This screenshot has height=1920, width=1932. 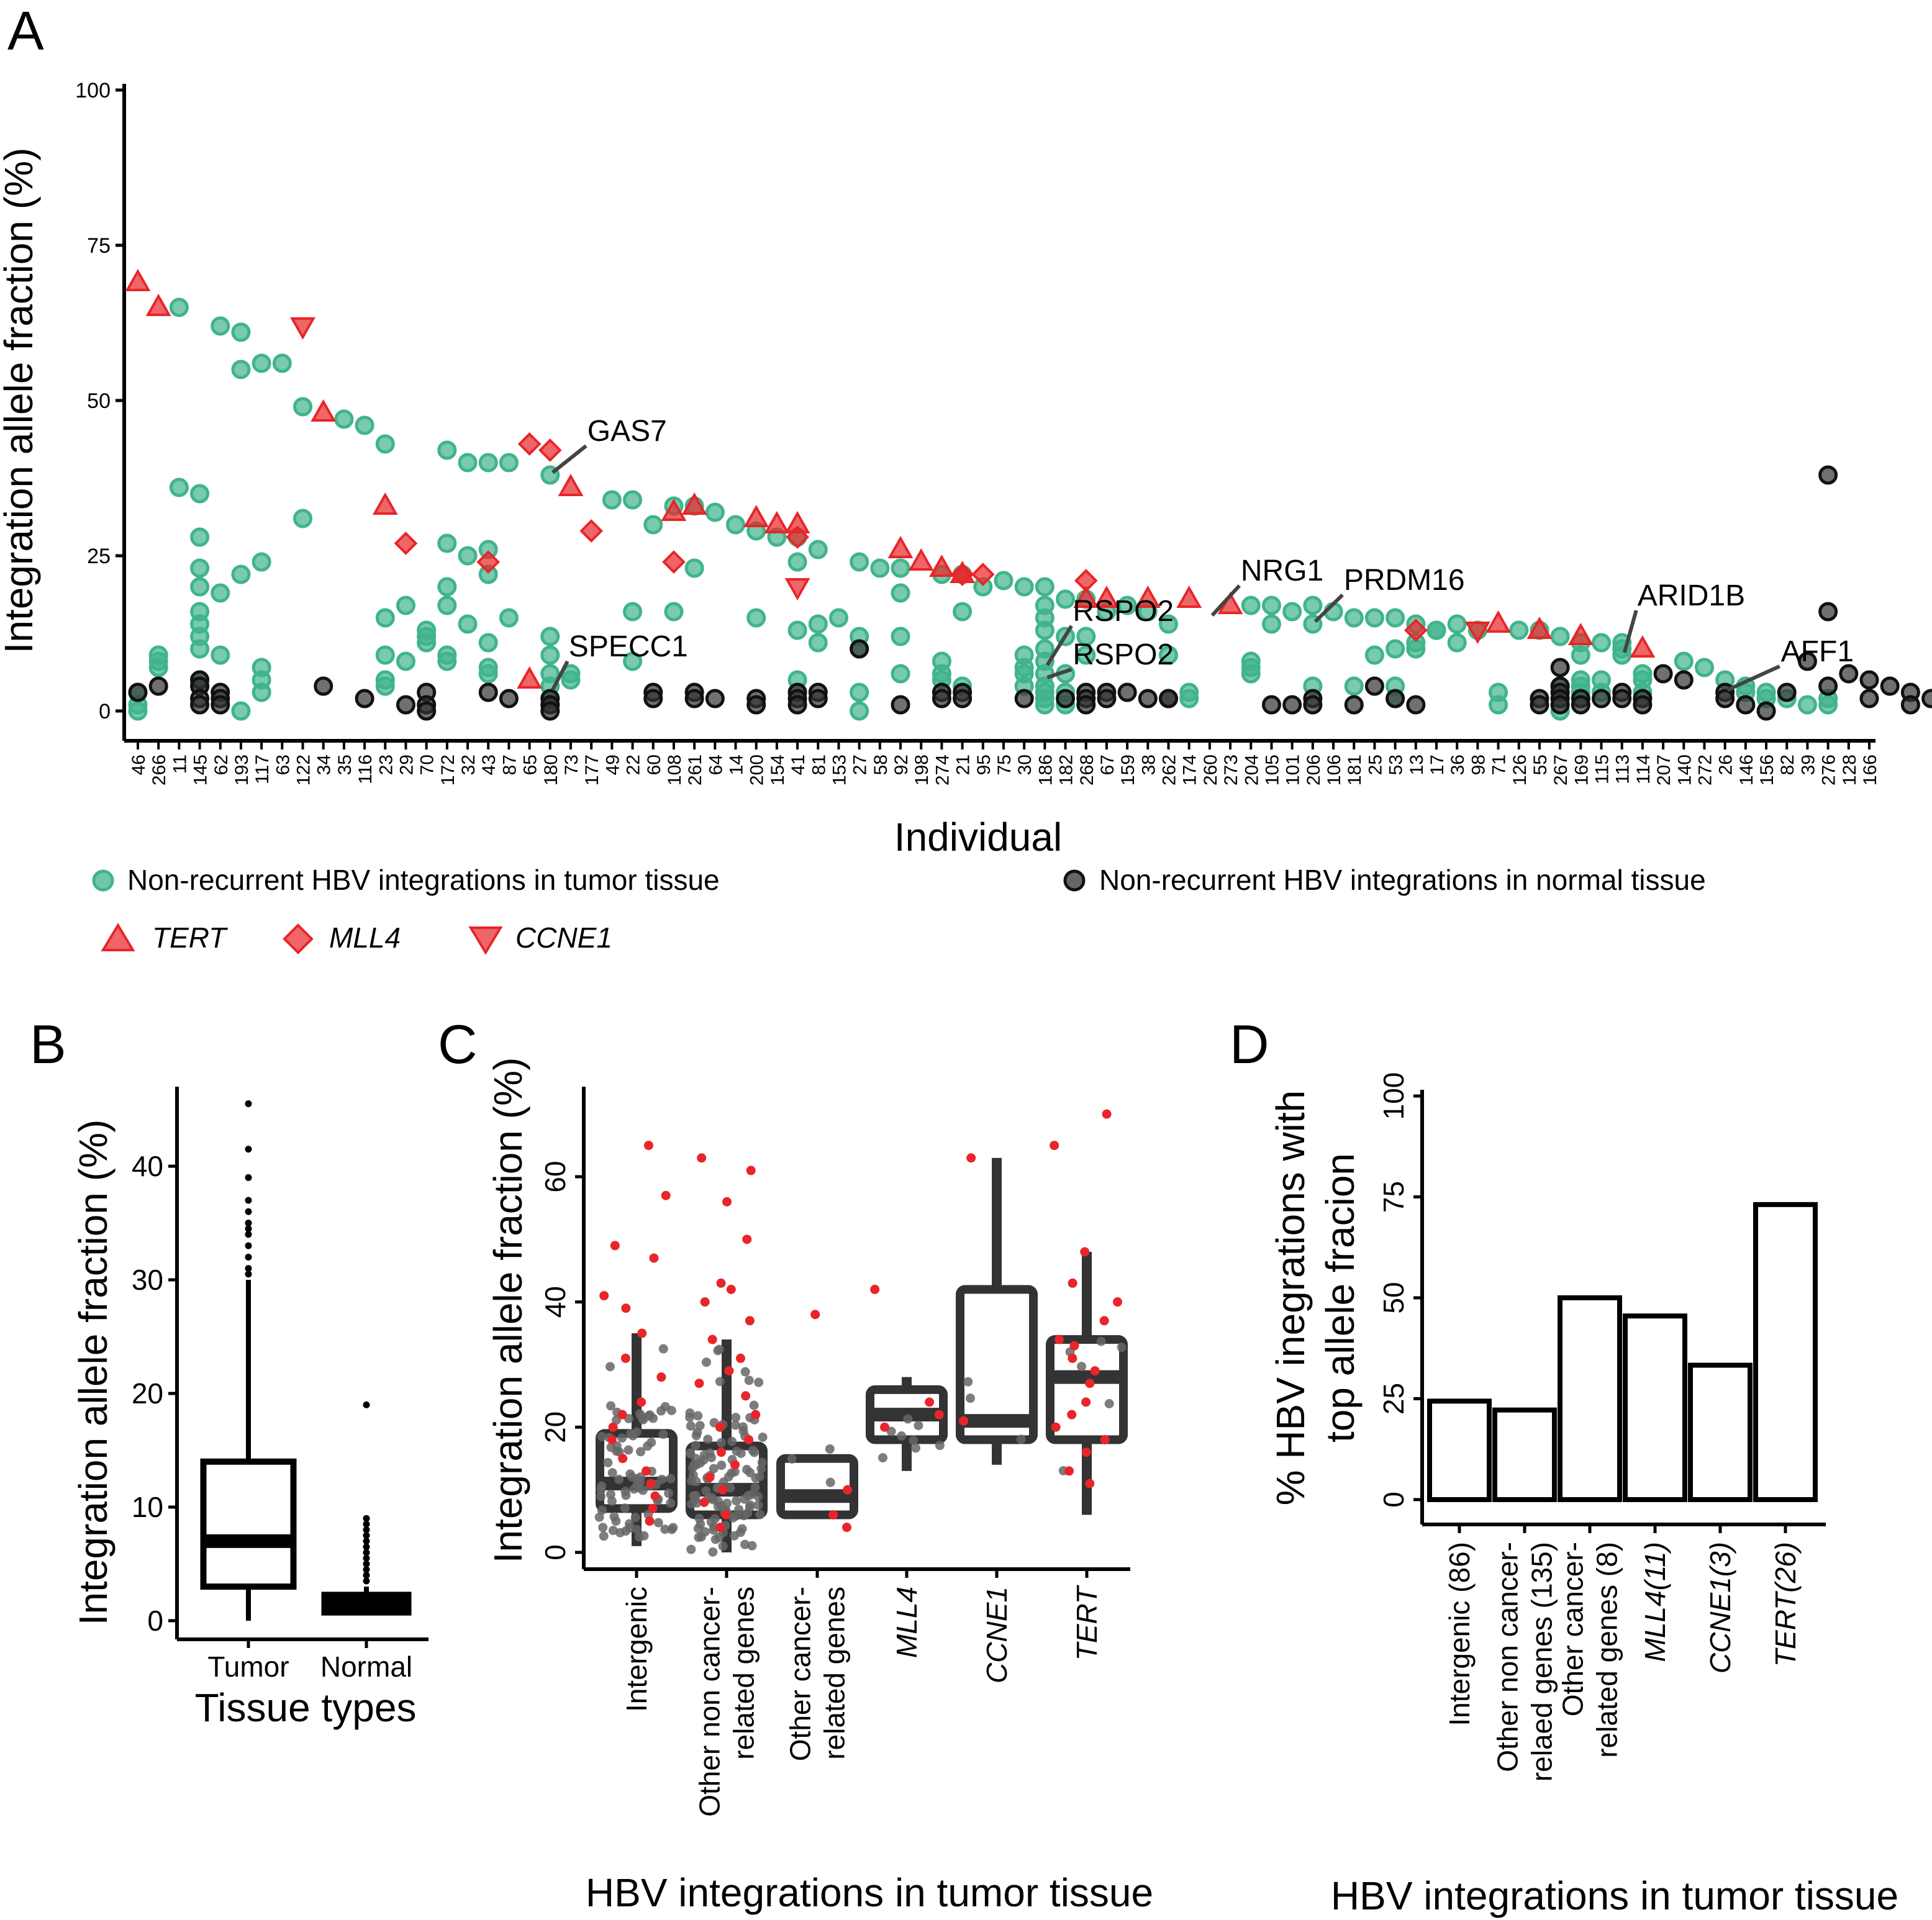 I want to click on legend-tert-label: TERT, so click(x=190, y=938).